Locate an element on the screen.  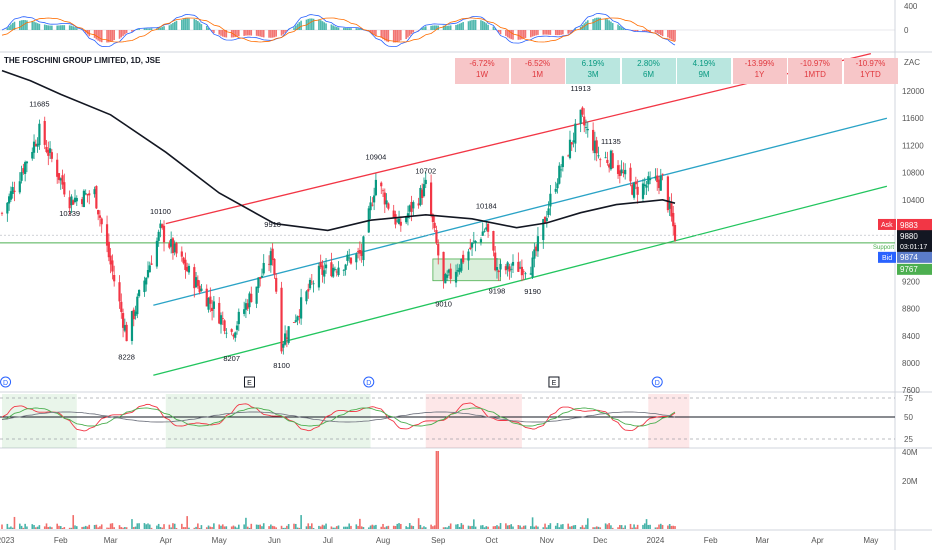
ask-tag-value: 9883 is located at coordinates (909, 225).